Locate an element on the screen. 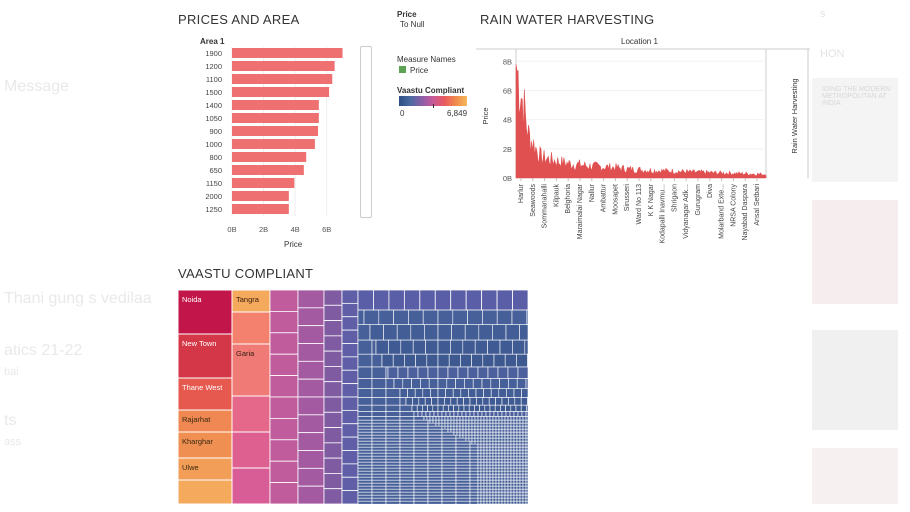 The width and height of the screenshot is (910, 512). measure-names-title: Measure Names is located at coordinates (426, 59).